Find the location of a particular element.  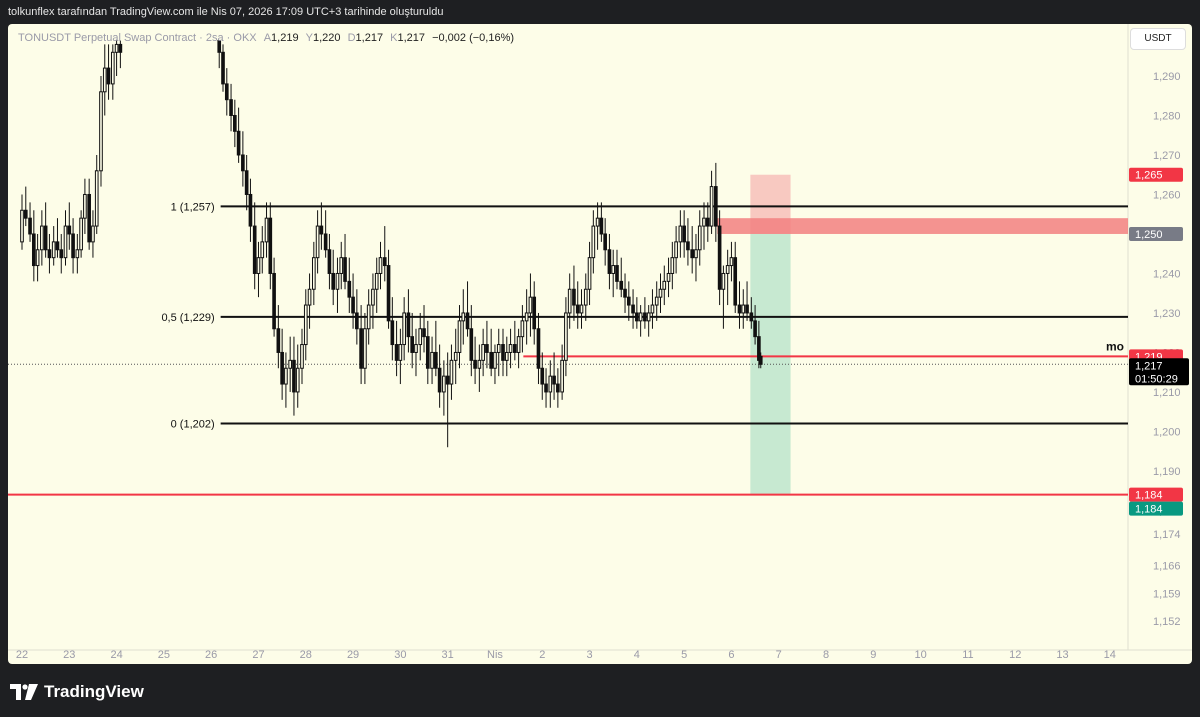

x-tick-label: 11 is located at coordinates (967, 655).